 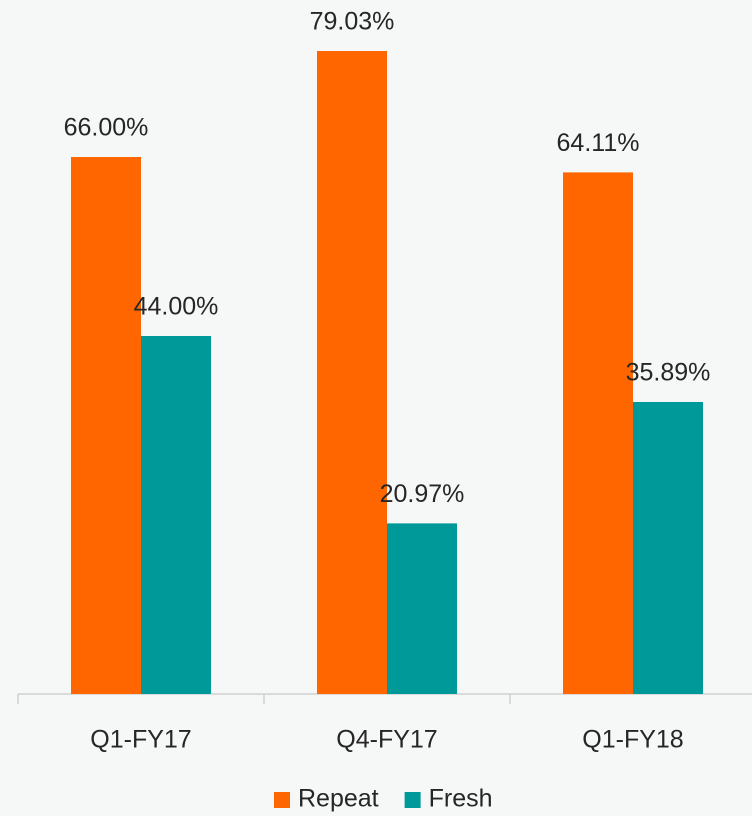 I want to click on legend-label: Fresh, so click(x=461, y=799).